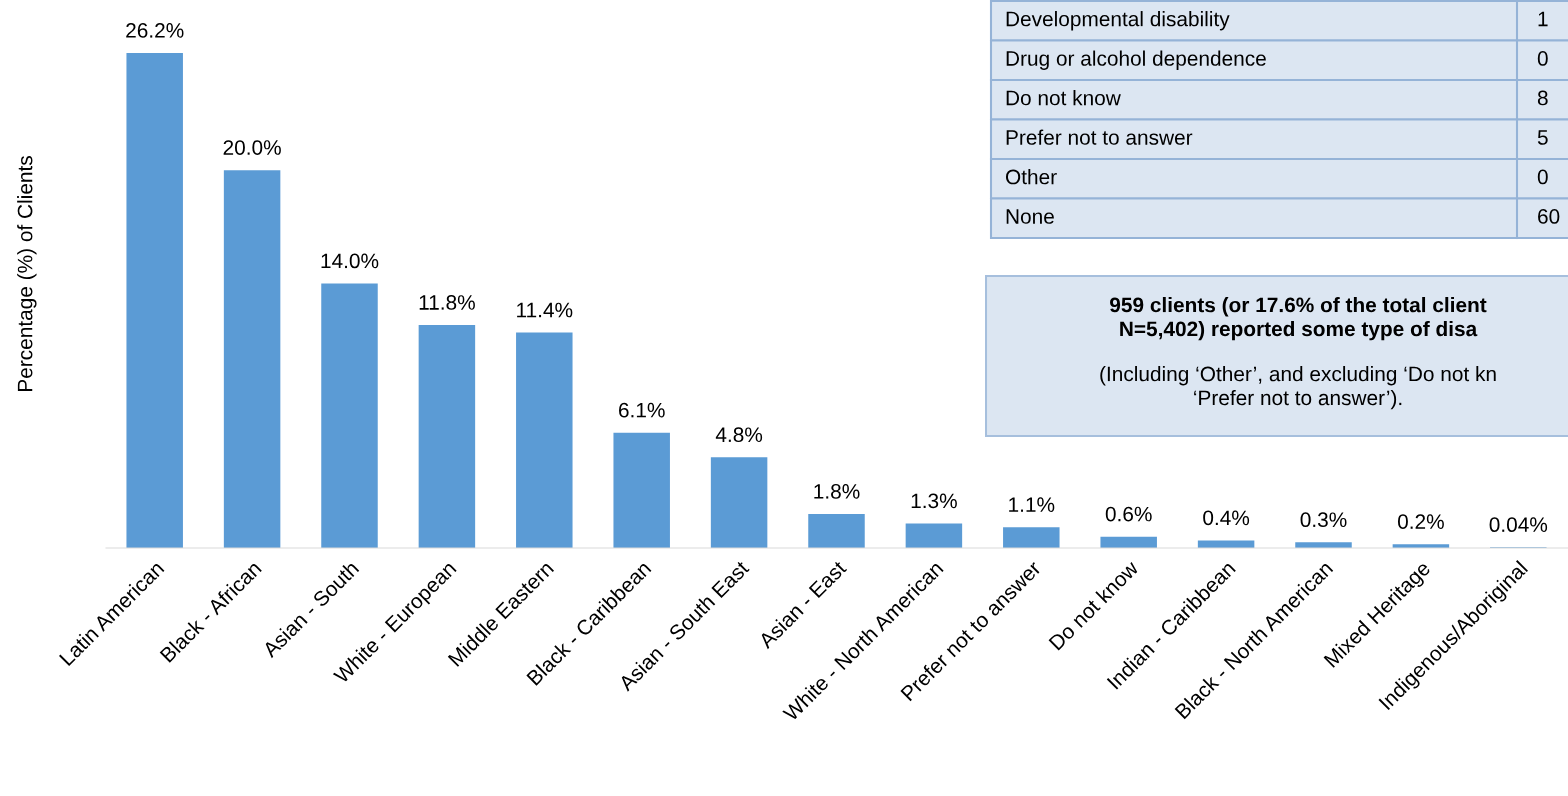  What do you see at coordinates (642, 410) in the screenshot?
I see `data-label: 6.1%` at bounding box center [642, 410].